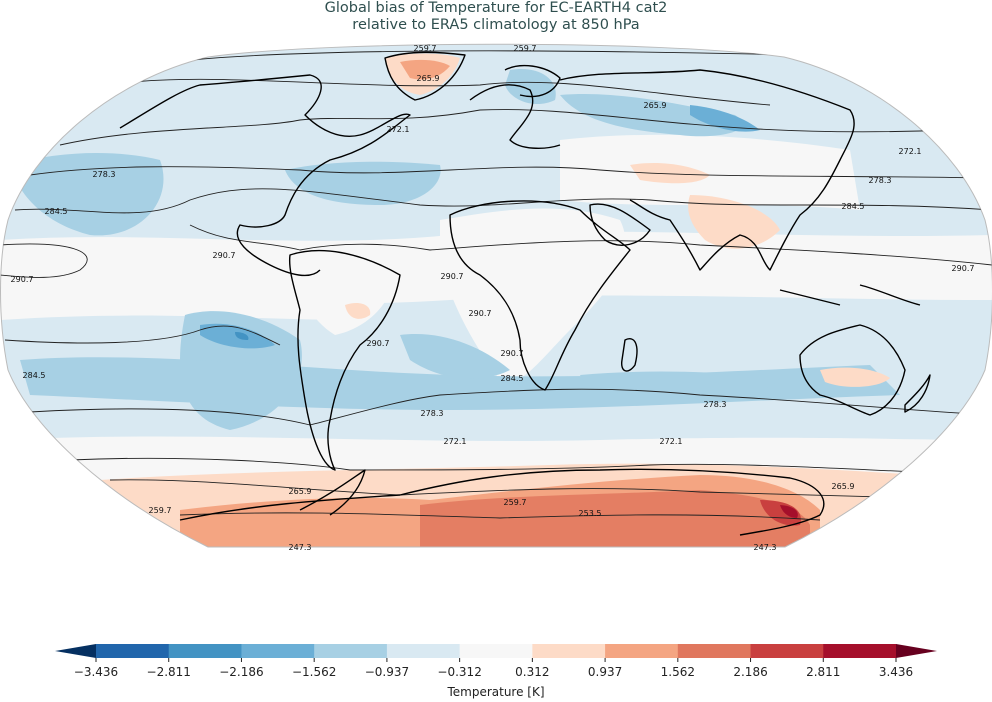 This screenshot has width=992, height=702. What do you see at coordinates (678, 672) in the screenshot?
I see `colorbar-tick-label: 1.562` at bounding box center [678, 672].